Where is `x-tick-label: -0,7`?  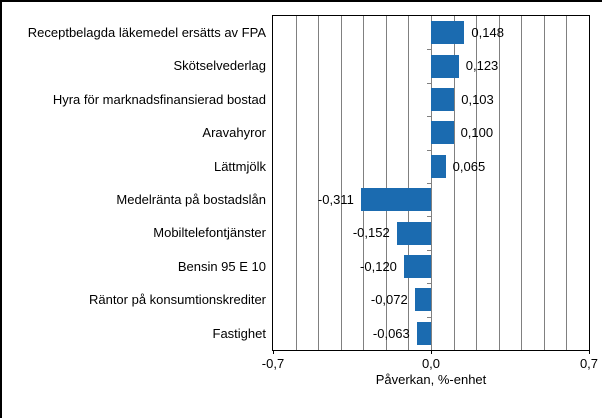
x-tick-label: -0,7 is located at coordinates (273, 363).